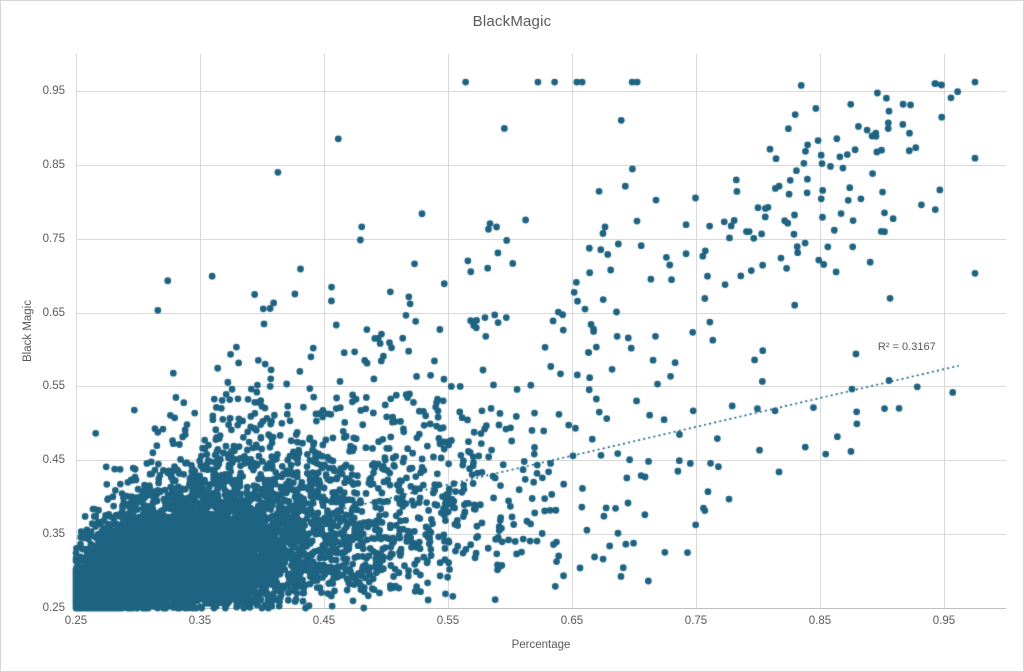 This screenshot has height=672, width=1024. What do you see at coordinates (820, 621) in the screenshot?
I see `x-tick-label: 0.85` at bounding box center [820, 621].